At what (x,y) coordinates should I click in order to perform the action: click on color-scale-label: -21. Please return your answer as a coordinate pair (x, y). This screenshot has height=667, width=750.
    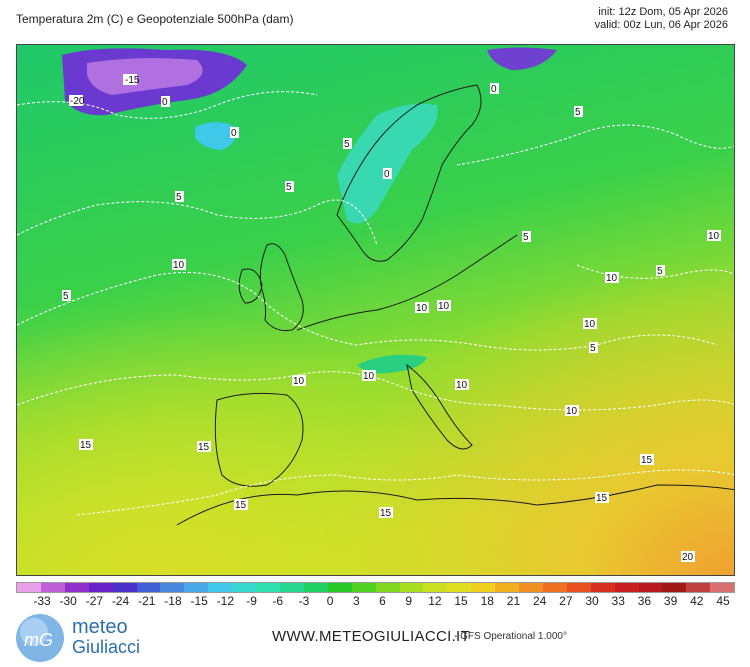
    Looking at the image, I should click on (147, 601).